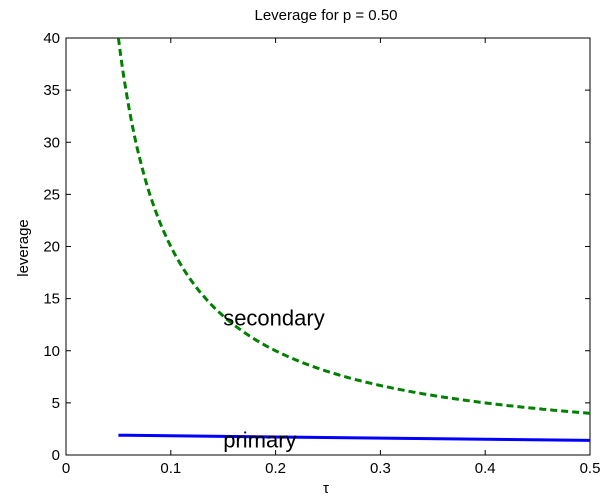  I want to click on y-tick-label: 25, so click(51, 194).